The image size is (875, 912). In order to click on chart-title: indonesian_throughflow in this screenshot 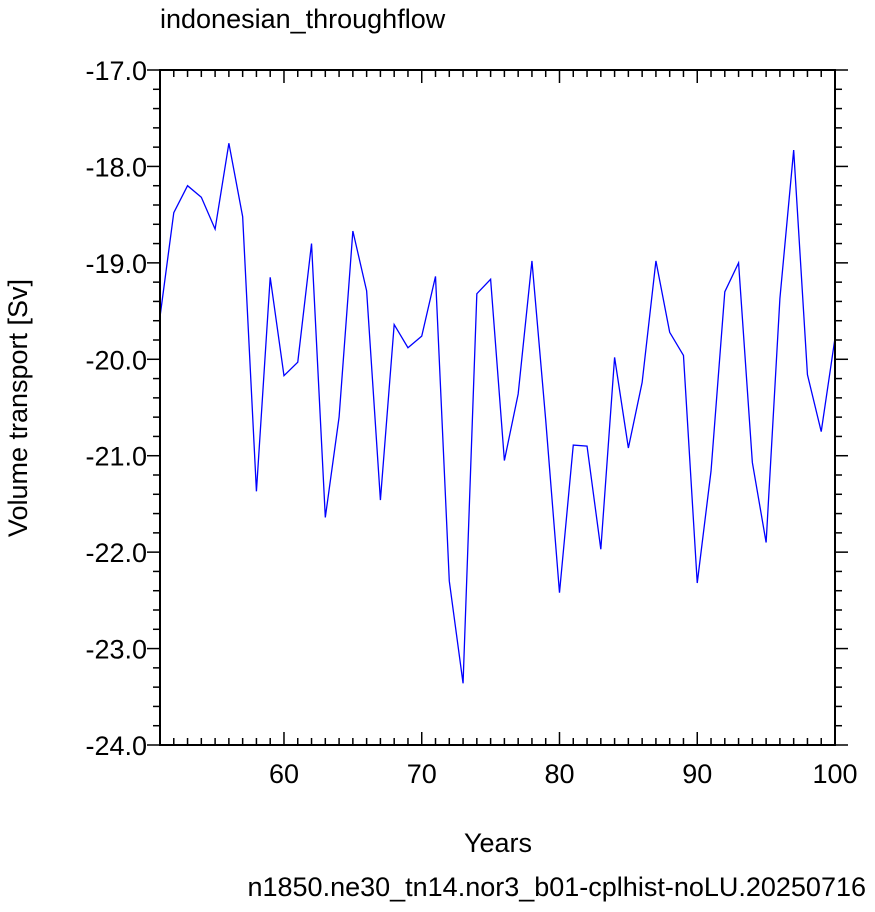, I will do `click(303, 19)`.